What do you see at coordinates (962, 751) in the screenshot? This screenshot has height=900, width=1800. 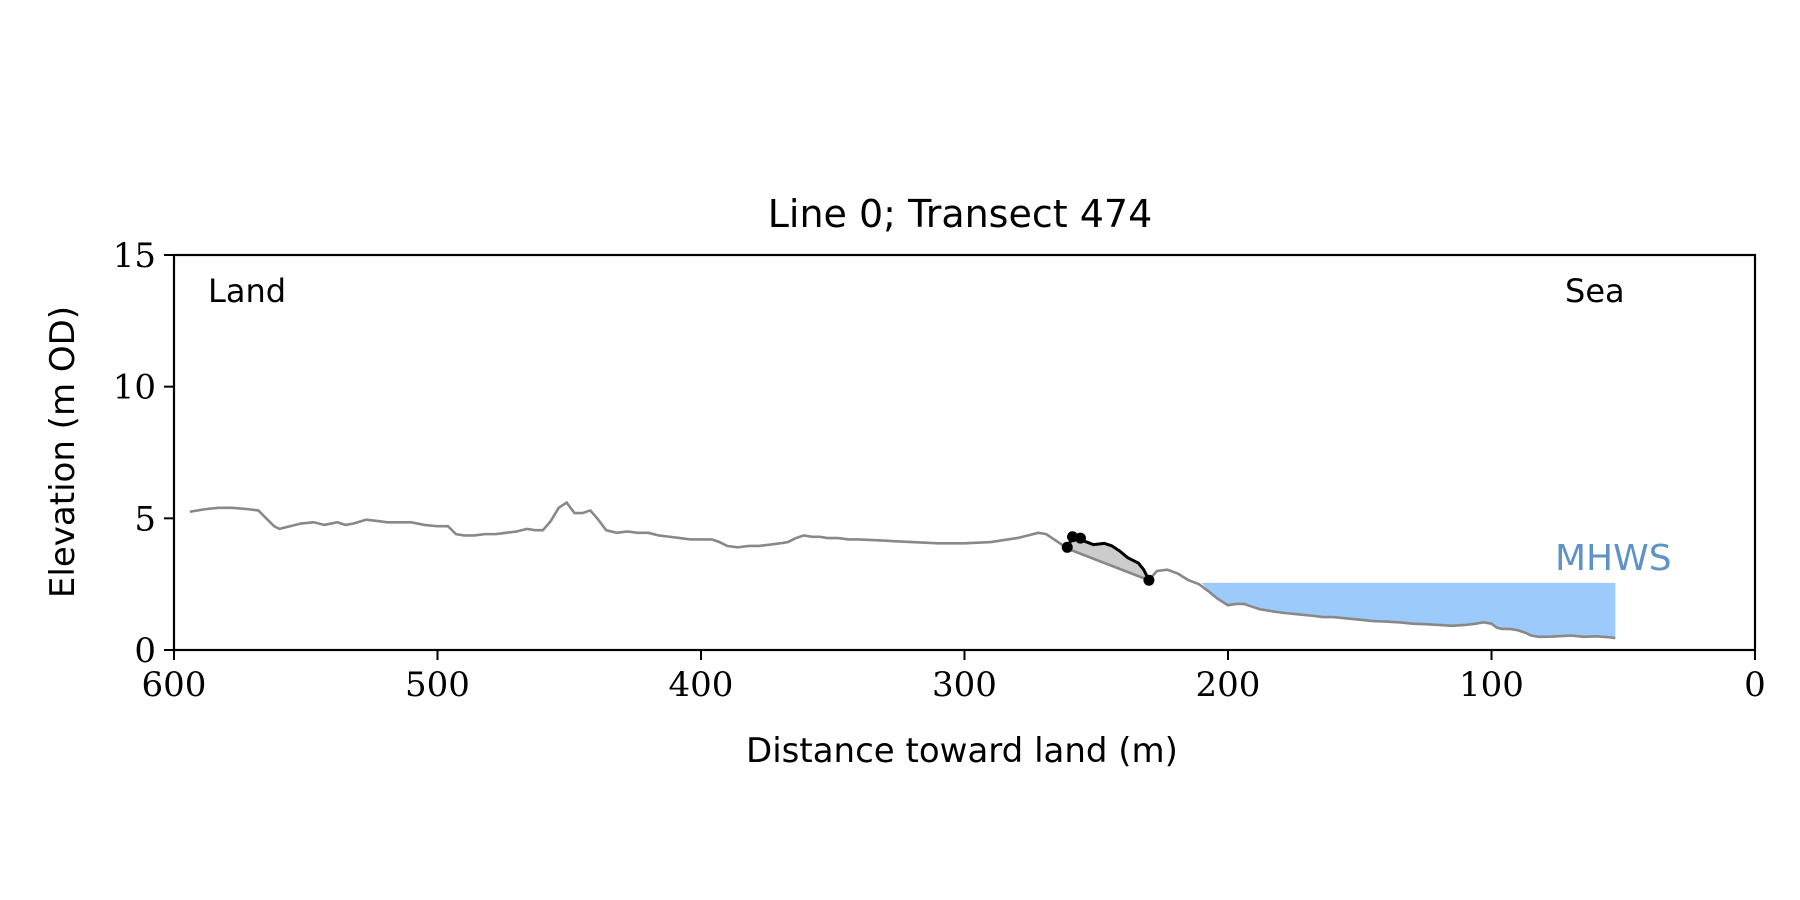 I see `x-axis-label: Distance toward land (m)` at bounding box center [962, 751].